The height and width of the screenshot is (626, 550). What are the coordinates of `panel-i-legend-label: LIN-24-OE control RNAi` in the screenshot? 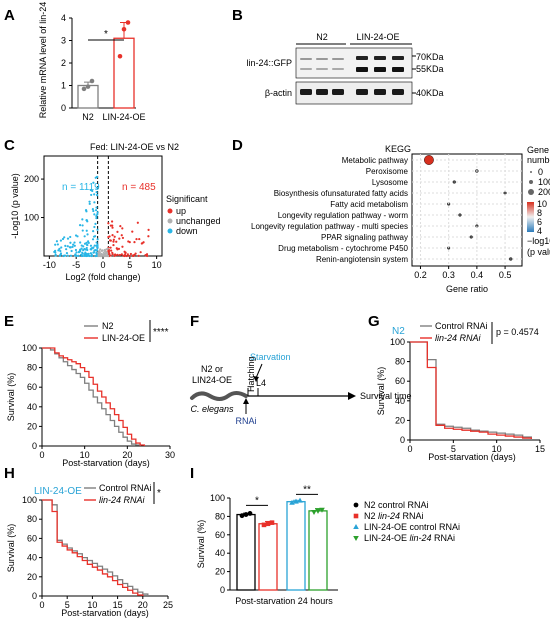 It's located at (412, 527).